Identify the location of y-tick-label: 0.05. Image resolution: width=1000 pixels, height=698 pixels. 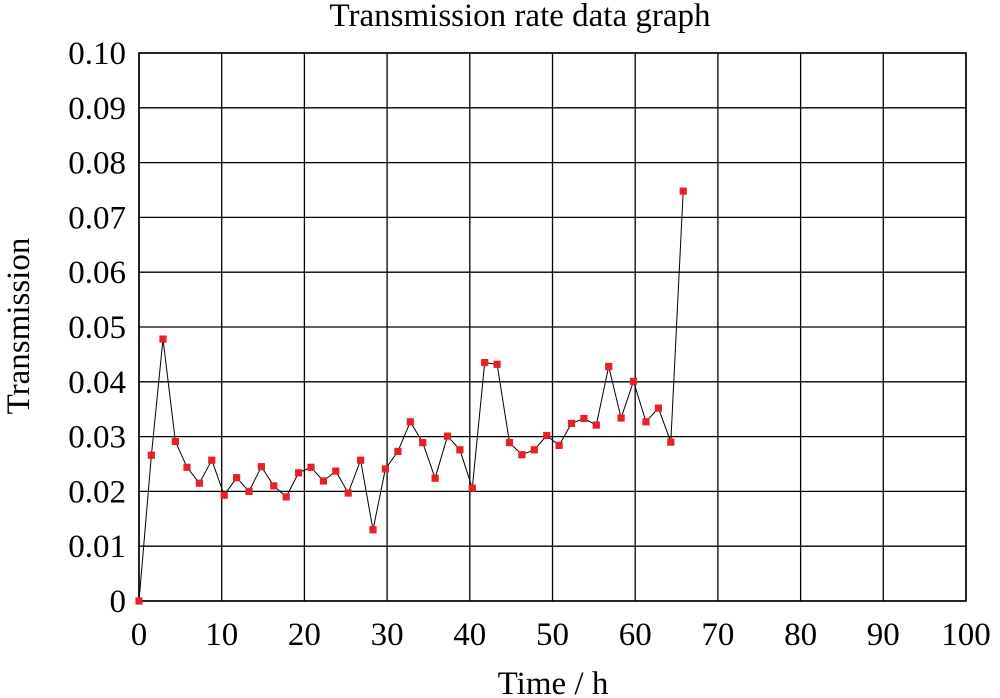
(97, 328).